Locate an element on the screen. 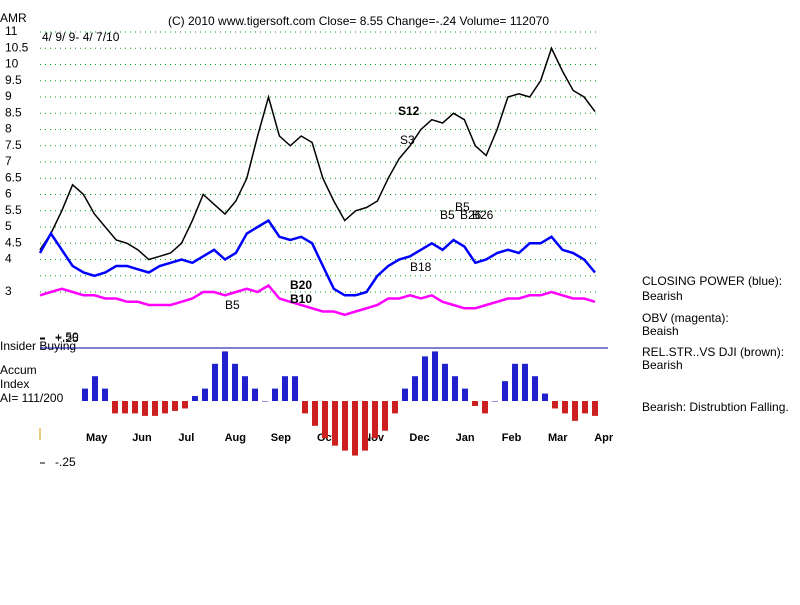  x-tick-label: Jun is located at coordinates (142, 438).